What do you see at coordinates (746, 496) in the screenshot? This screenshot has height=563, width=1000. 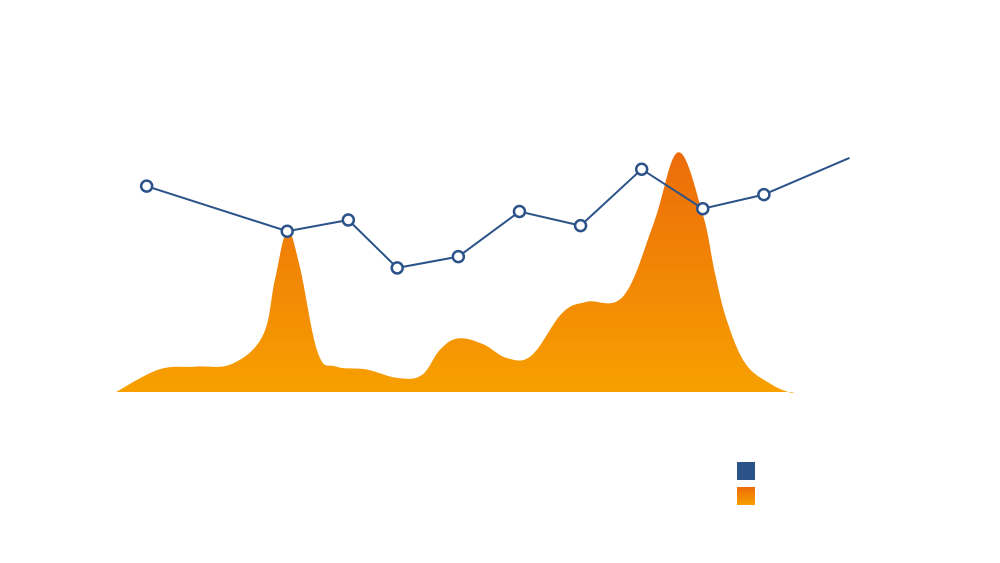 I see `legend-swatch-area` at bounding box center [746, 496].